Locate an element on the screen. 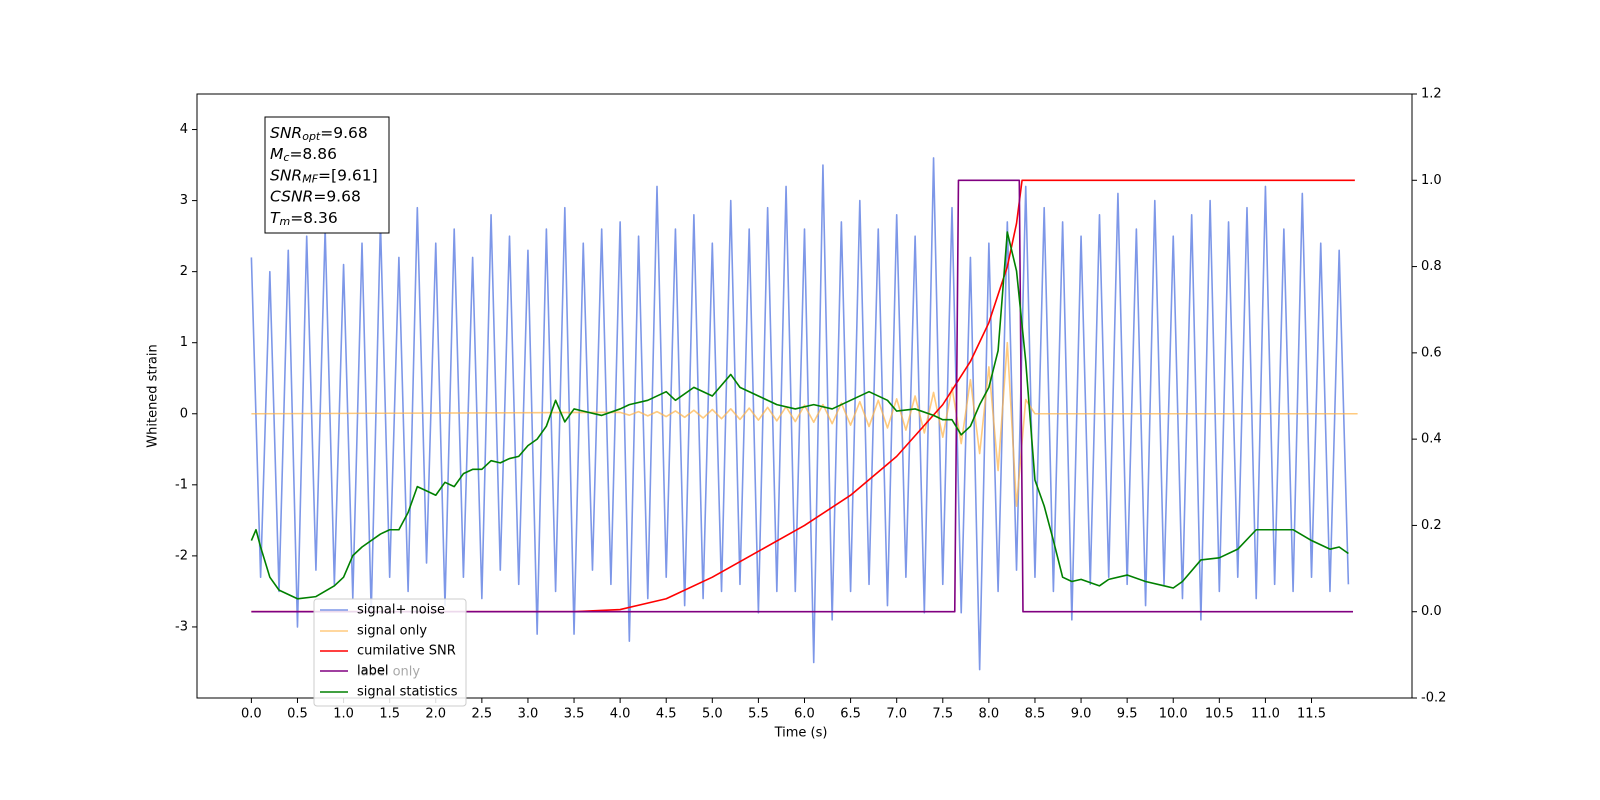 The width and height of the screenshot is (1600, 800). y2-tick-label: 0.6 is located at coordinates (1431, 352).